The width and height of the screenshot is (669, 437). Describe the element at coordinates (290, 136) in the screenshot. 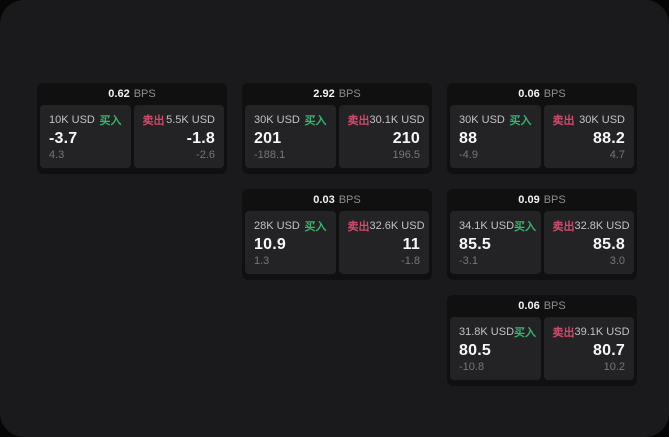

I see `buy-quote-tile: 30K USD 买入 201 -188.1` at that location.